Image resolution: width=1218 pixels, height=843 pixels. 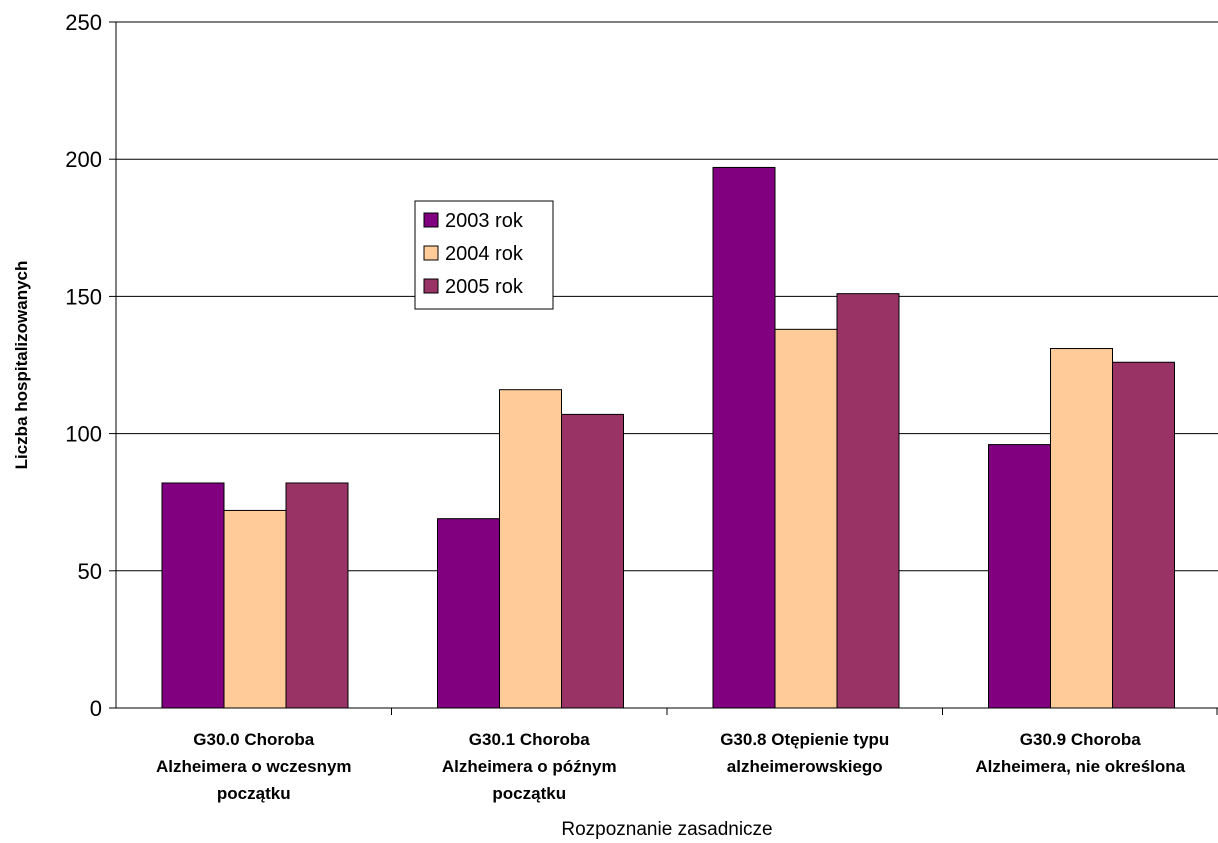 What do you see at coordinates (529, 766) in the screenshot?
I see `x-category-label: G30.1 Choroba Alzheimera o późnym początku` at bounding box center [529, 766].